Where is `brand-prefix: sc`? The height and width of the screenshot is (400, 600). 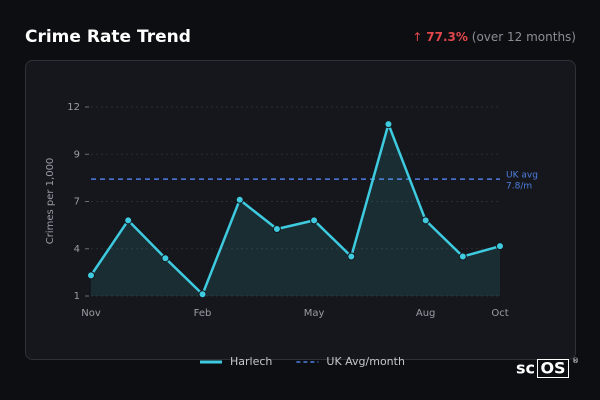
brand-prefix: sc is located at coordinates (525, 368).